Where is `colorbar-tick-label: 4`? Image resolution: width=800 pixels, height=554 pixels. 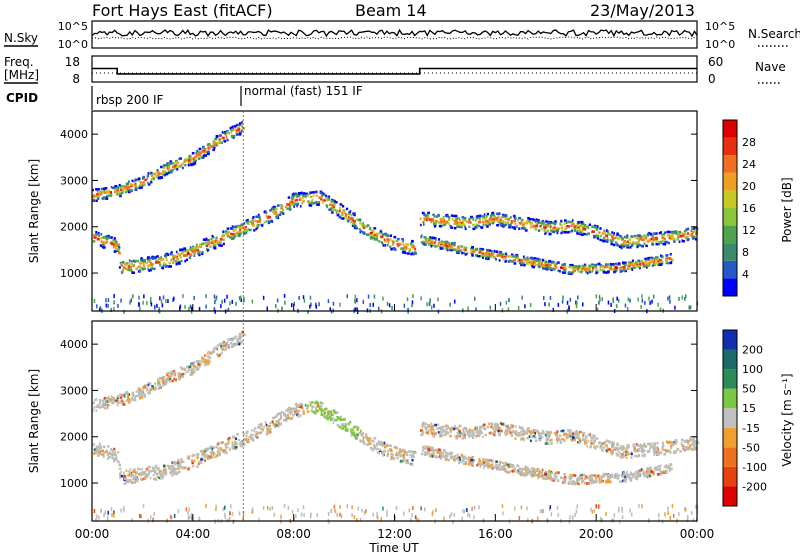
colorbar-tick-label: 4 is located at coordinates (745, 274).